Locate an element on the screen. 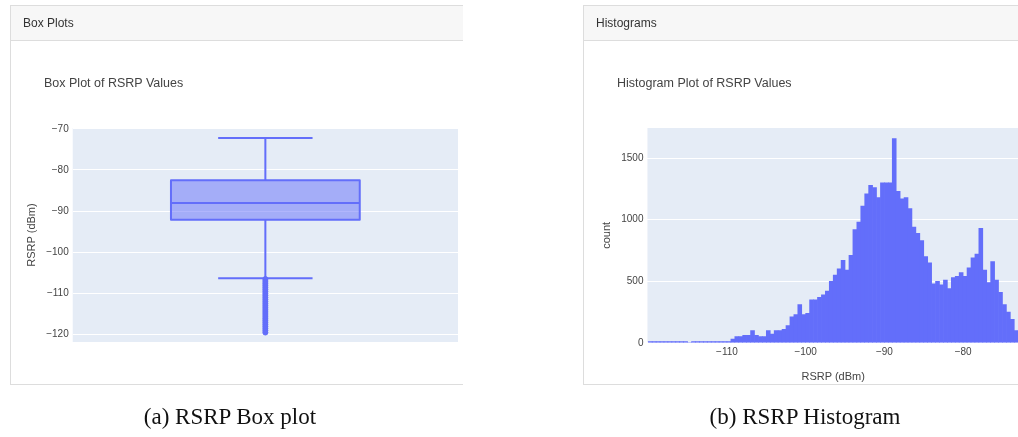 The image size is (1018, 437). chart-subtitle: Histogram Plot of RSRP Values is located at coordinates (704, 83).